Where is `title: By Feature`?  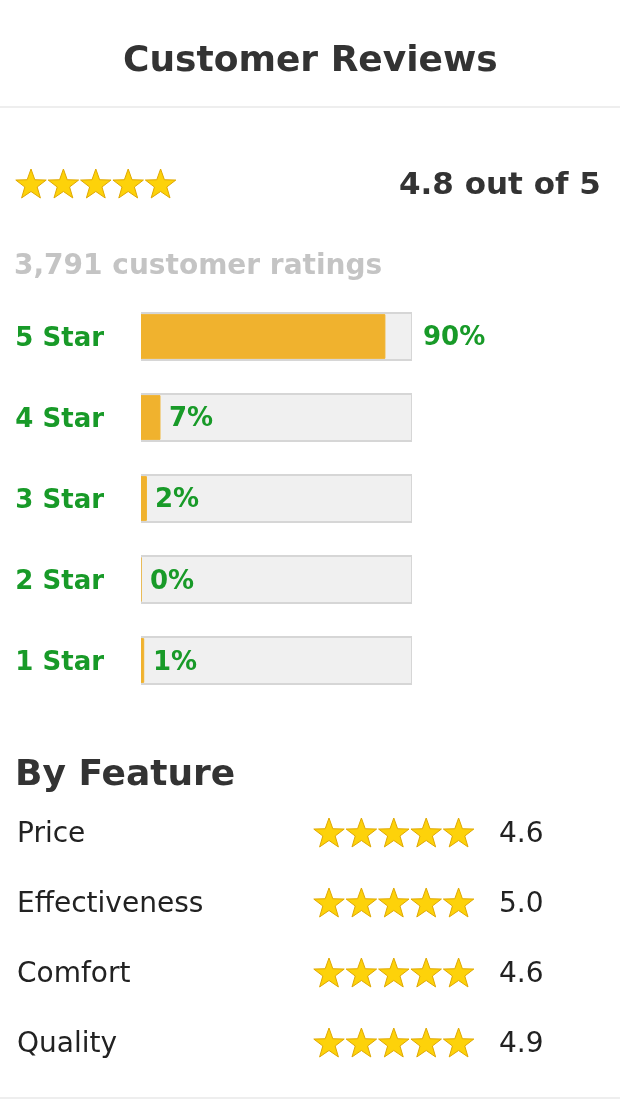 title: By Feature is located at coordinates (125, 772).